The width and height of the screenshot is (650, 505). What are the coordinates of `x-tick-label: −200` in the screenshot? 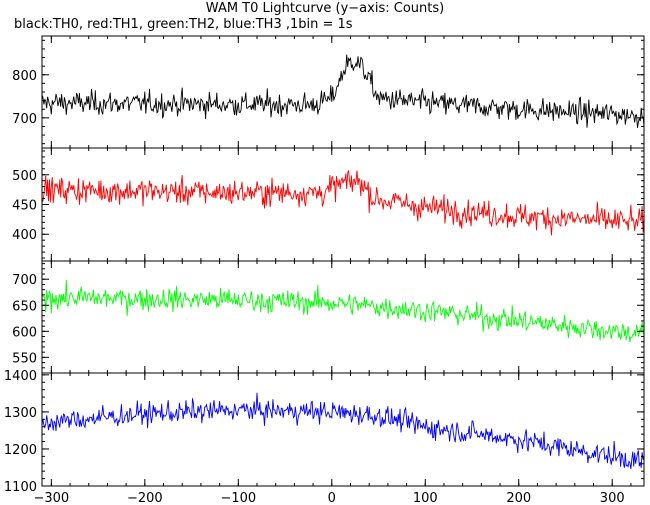 It's located at (145, 498).